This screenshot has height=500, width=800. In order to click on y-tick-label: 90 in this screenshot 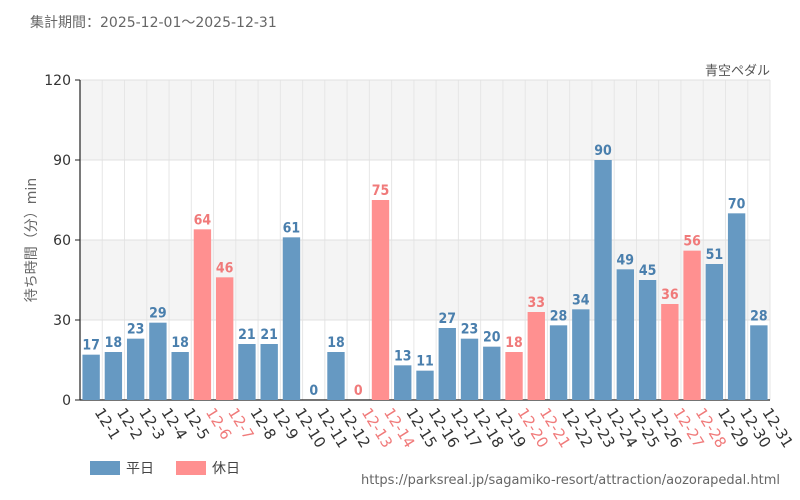, I will do `click(62, 161)`.